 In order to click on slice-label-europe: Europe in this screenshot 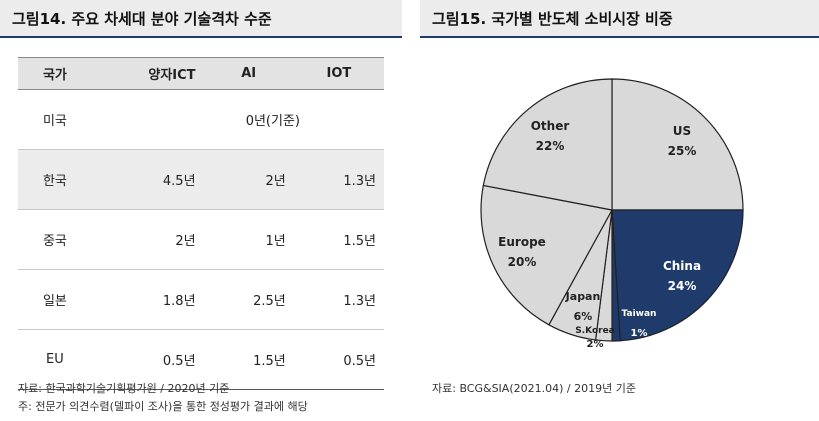, I will do `click(522, 242)`.